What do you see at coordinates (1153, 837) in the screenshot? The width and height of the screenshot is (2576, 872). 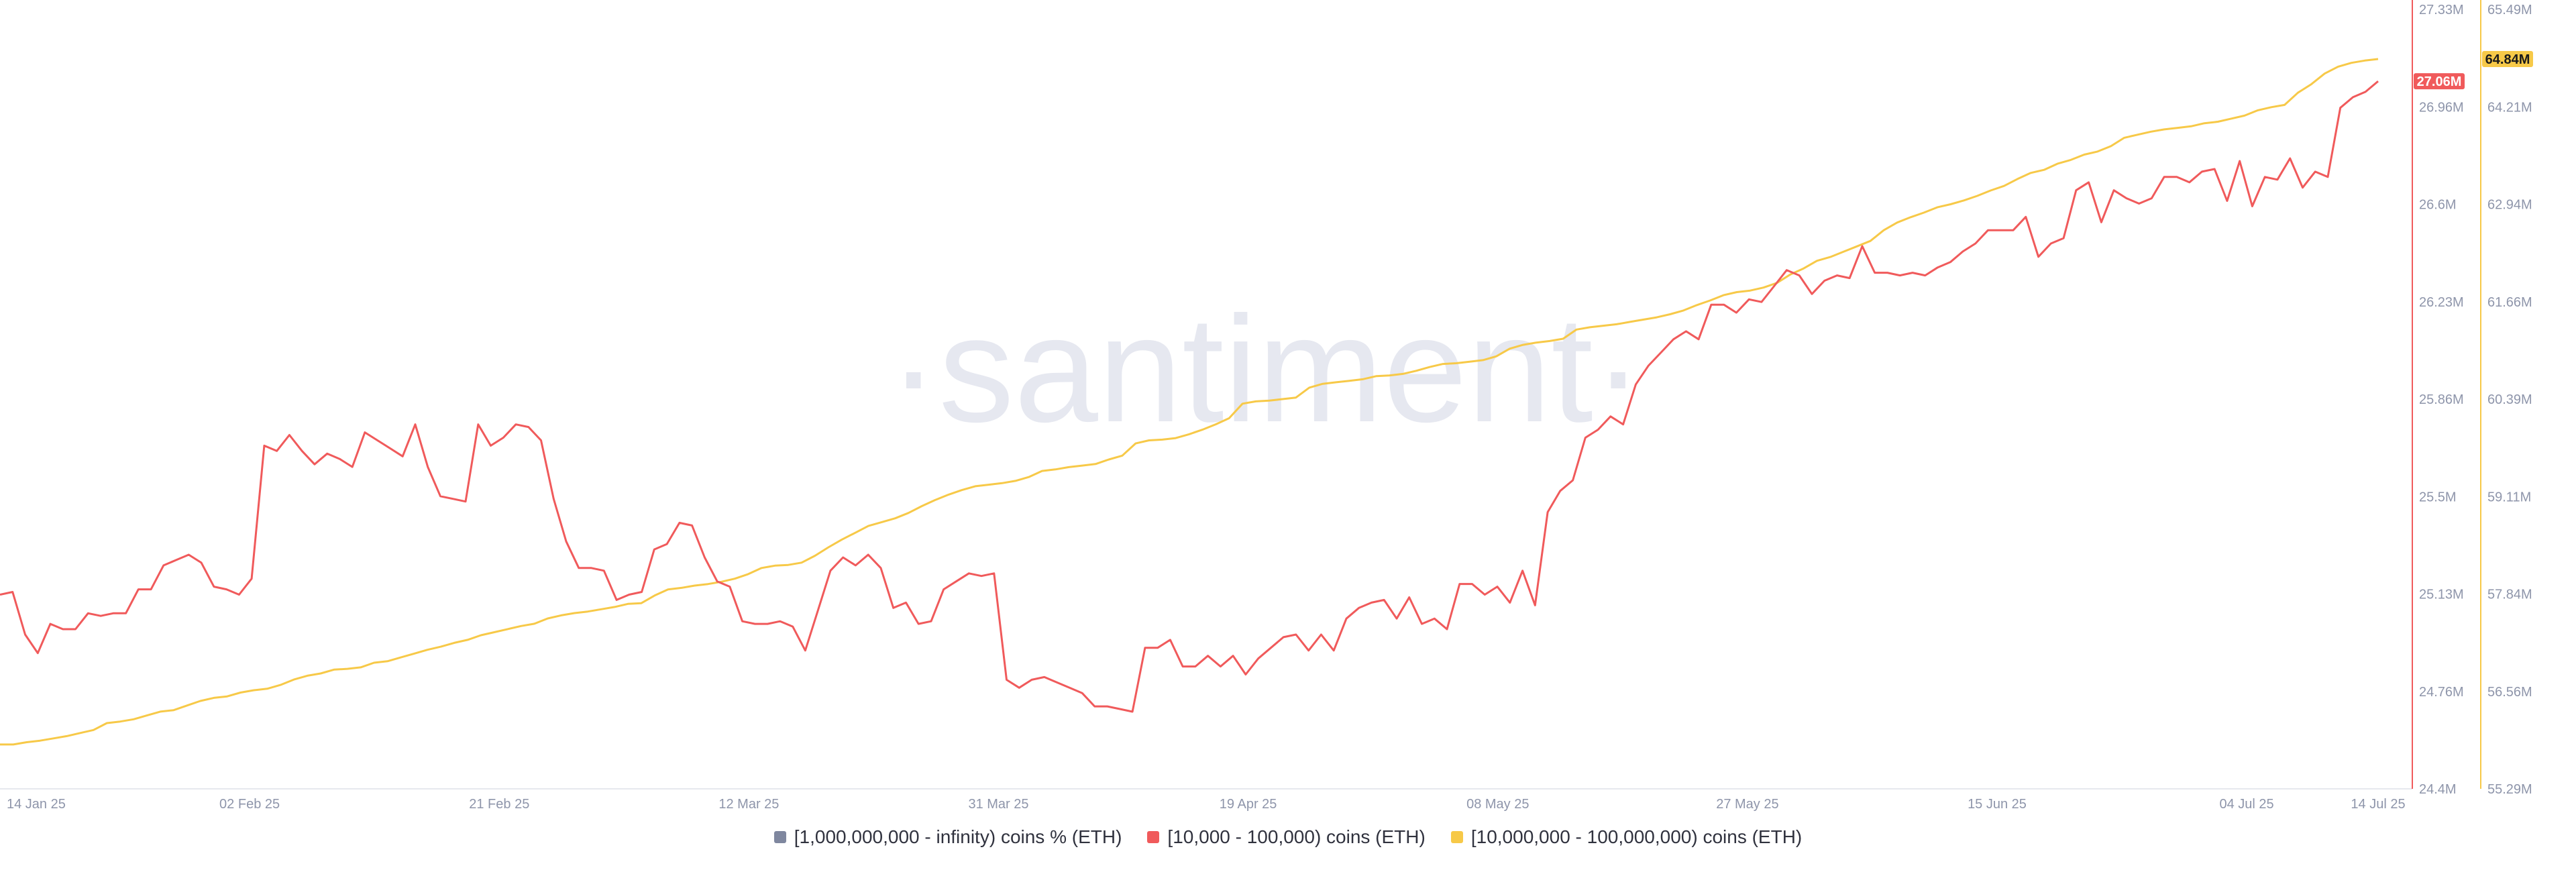 I see `legend-swatch-red` at bounding box center [1153, 837].